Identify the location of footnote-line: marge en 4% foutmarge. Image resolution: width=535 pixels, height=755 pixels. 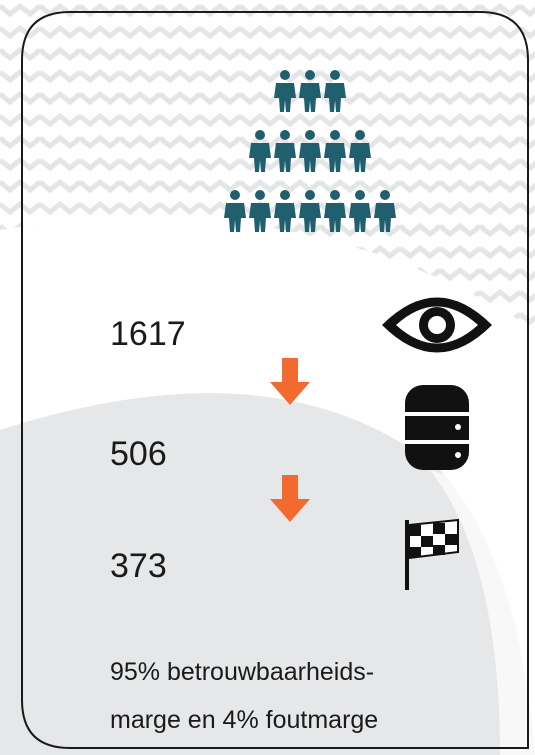
(244, 720).